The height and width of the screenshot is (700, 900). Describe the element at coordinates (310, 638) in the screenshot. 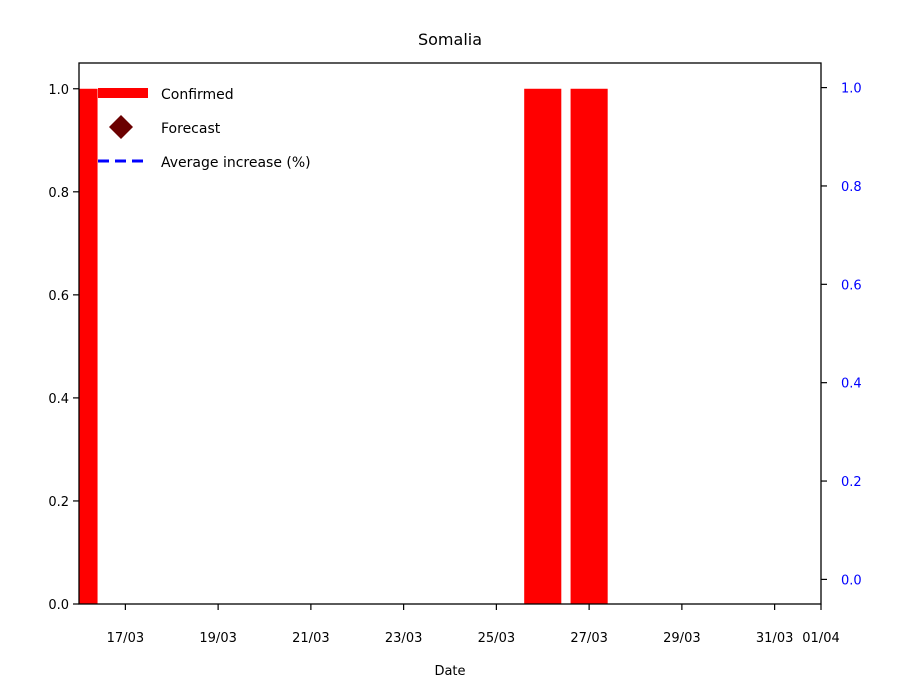

I see `x-tick-label: 21/03` at that location.